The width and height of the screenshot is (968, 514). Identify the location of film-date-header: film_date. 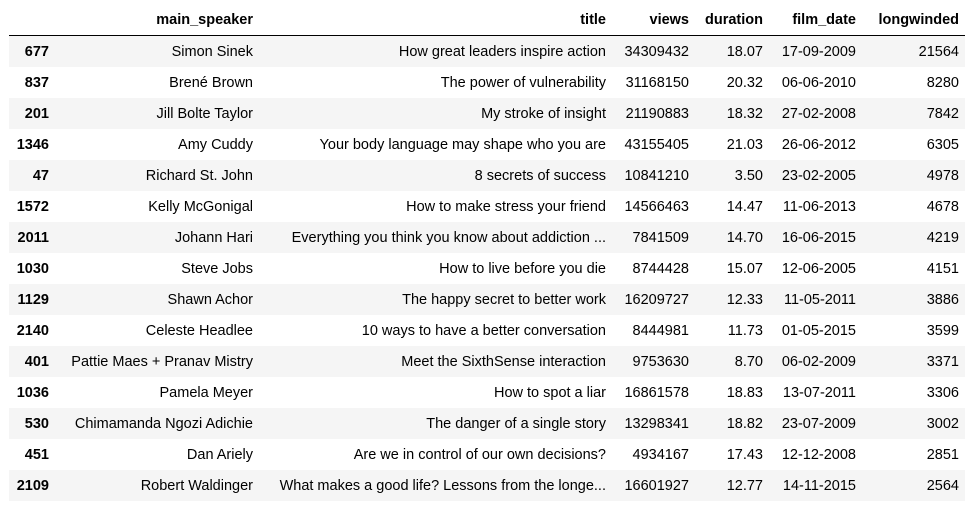
(815, 20).